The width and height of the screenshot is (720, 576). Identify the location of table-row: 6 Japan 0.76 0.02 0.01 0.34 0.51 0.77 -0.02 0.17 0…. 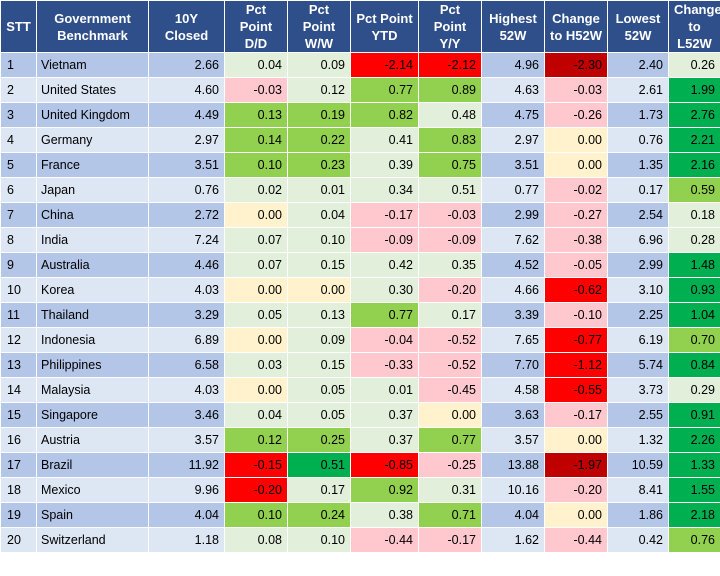
(360, 190).